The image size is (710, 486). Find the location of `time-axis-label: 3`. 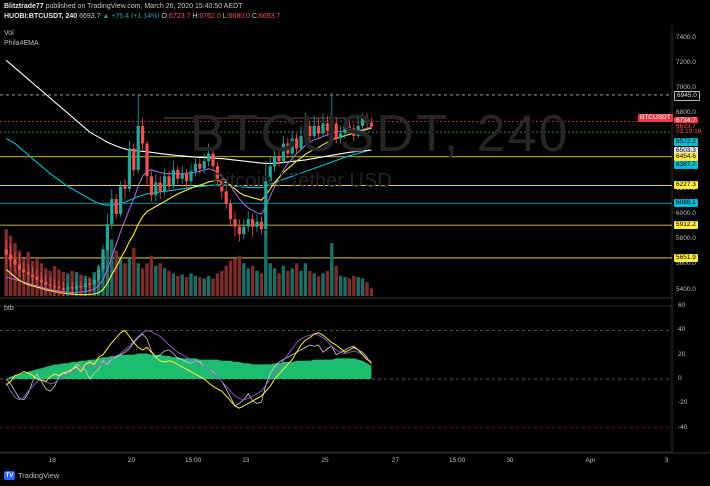

time-axis-label: 3 is located at coordinates (666, 460).